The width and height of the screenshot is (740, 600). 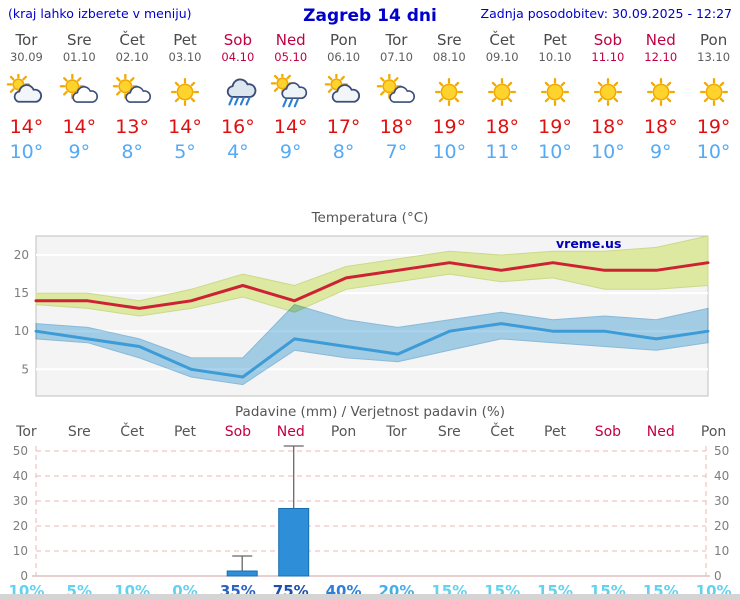 What do you see at coordinates (449, 57) in the screenshot?
I see `day-date: 08.10` at bounding box center [449, 57].